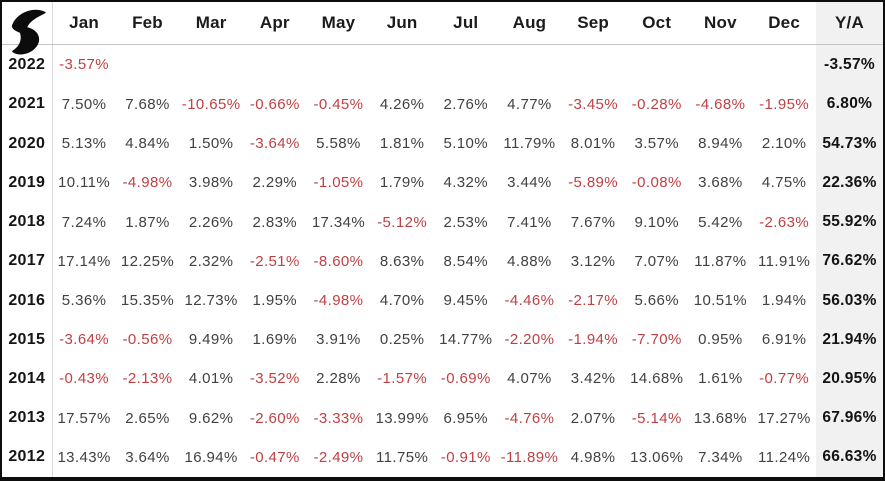 This screenshot has height=481, width=885. What do you see at coordinates (338, 418) in the screenshot?
I see `return-cell: -3.33%` at bounding box center [338, 418].